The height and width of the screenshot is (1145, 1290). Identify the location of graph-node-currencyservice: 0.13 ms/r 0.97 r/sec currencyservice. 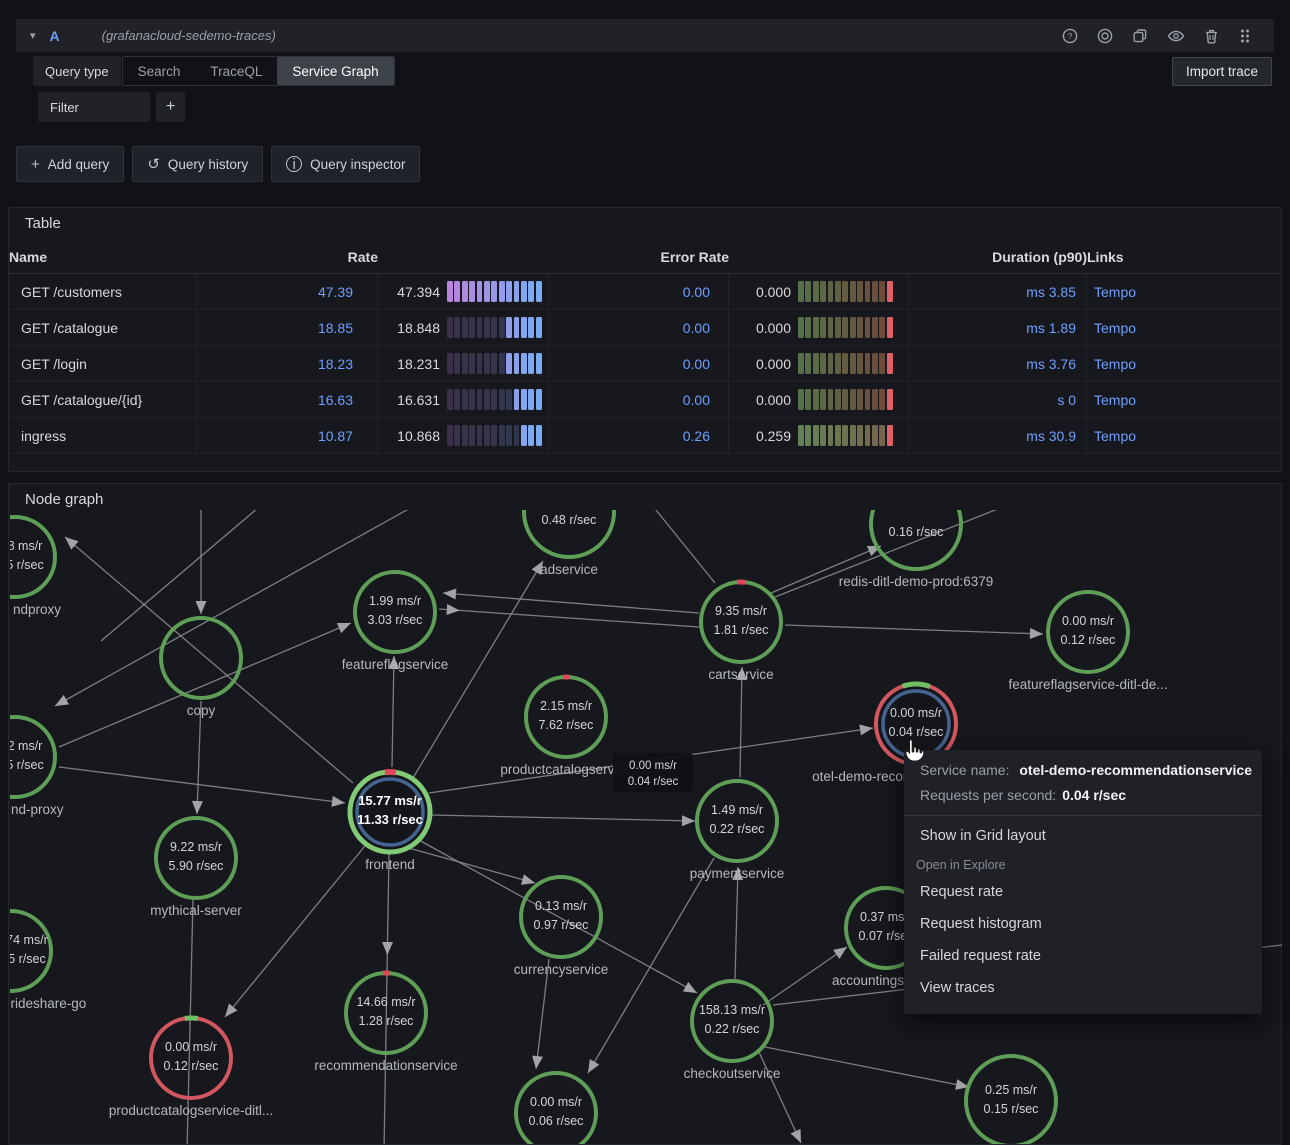
(561, 926).